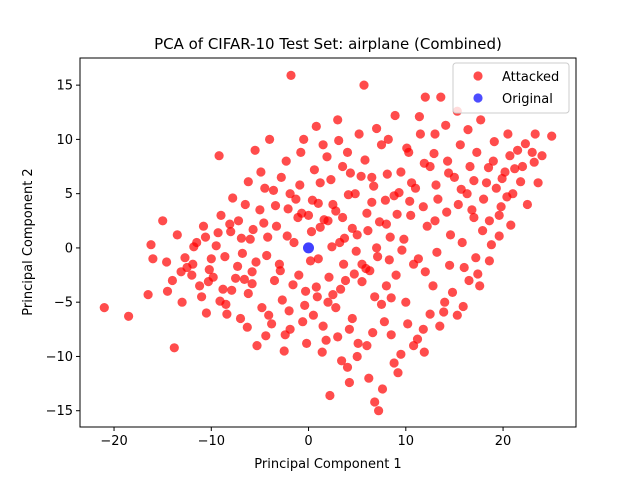 The width and height of the screenshot is (640, 480). I want to click on y-axis-title: Principal Component 2, so click(28, 241).